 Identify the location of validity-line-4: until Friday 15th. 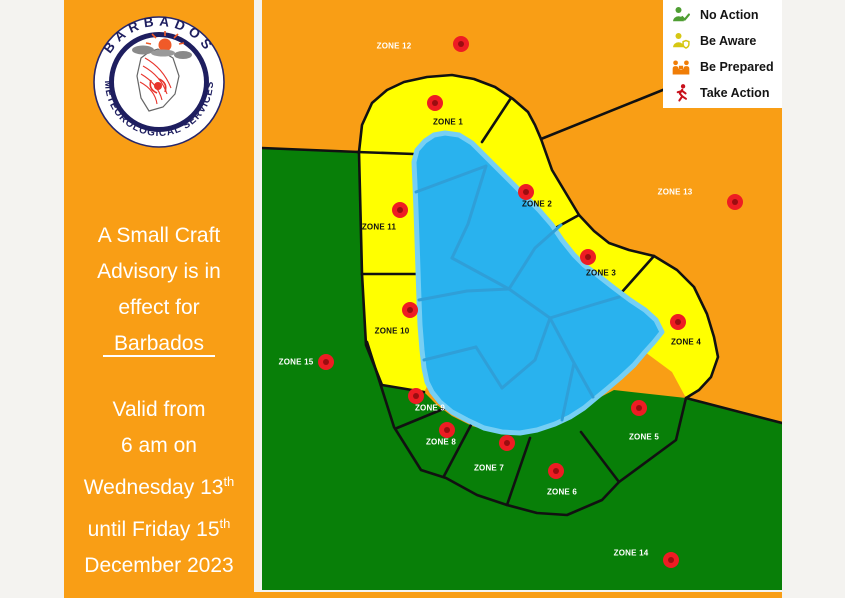
(159, 528).